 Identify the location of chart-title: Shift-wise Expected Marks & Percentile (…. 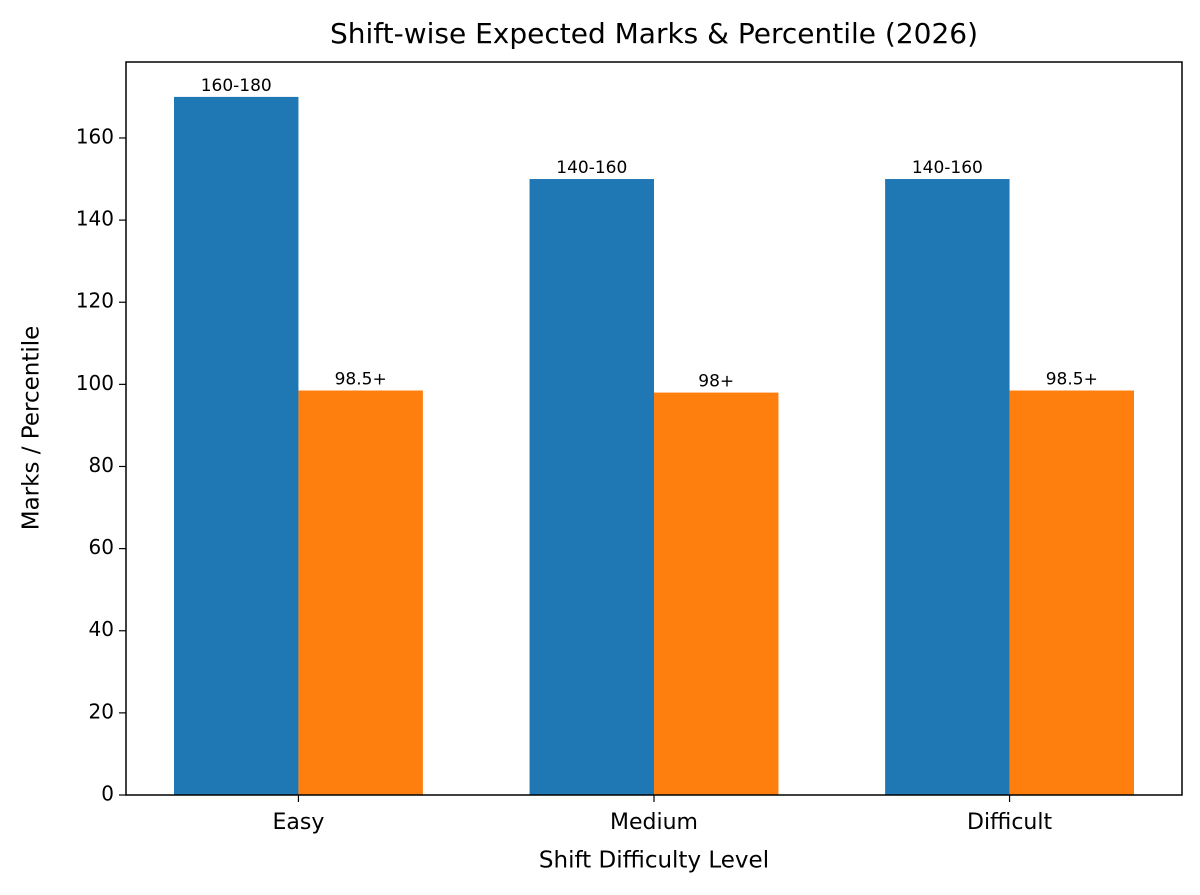
(654, 33).